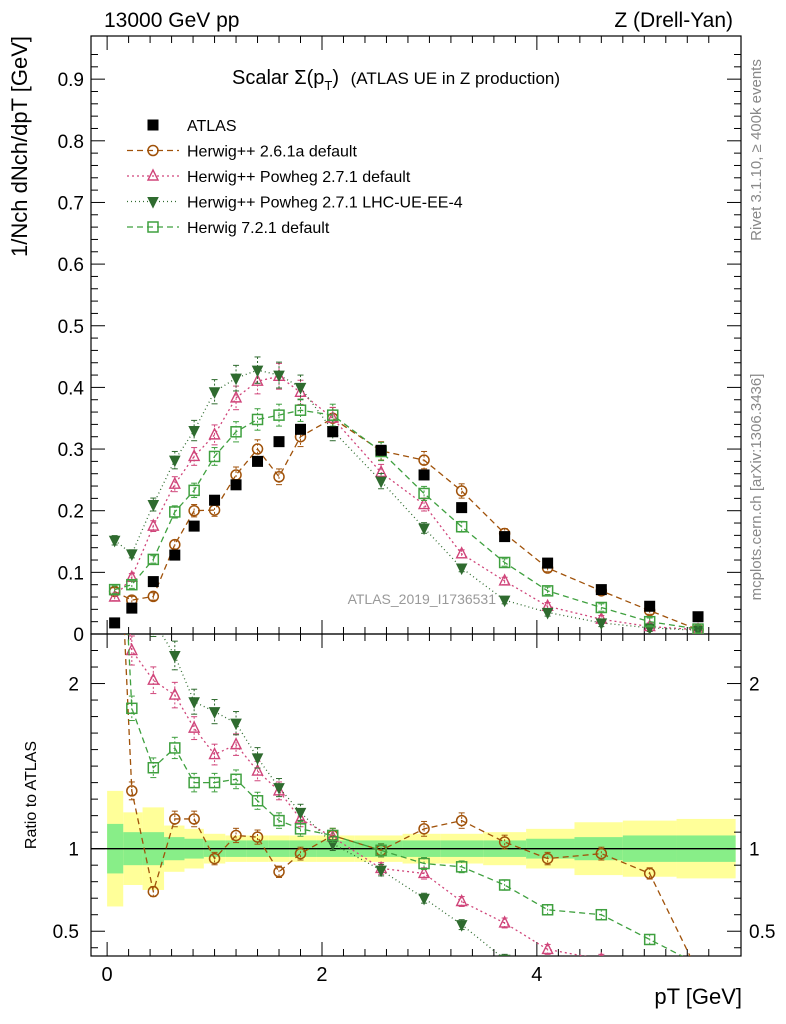  I want to click on plot-title-subscript: T, so click(328, 85).